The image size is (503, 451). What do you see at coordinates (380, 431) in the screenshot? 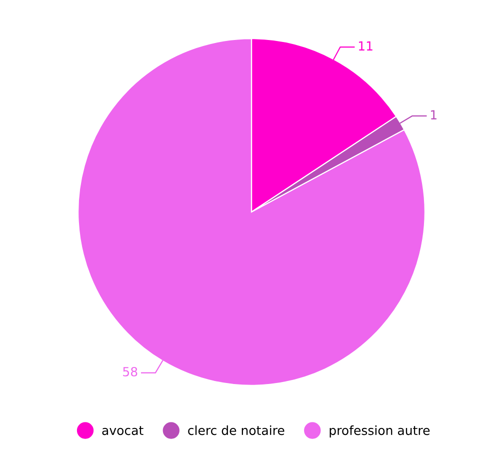
I see `legend-label: profession autre` at bounding box center [380, 431].